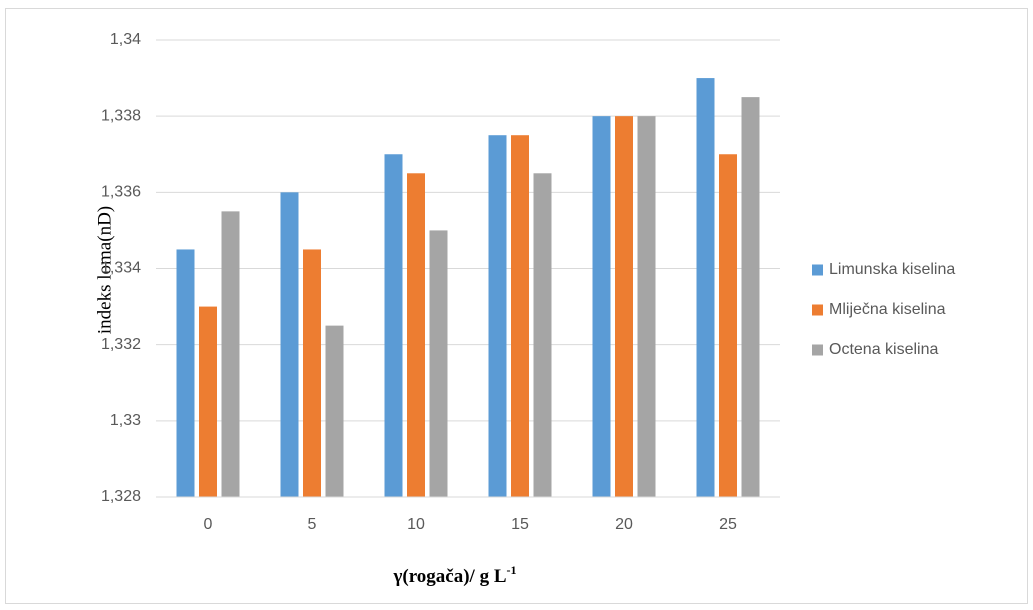 The height and width of the screenshot is (610, 1033). What do you see at coordinates (121, 192) in the screenshot?
I see `y-tick-label: 1,336` at bounding box center [121, 192].